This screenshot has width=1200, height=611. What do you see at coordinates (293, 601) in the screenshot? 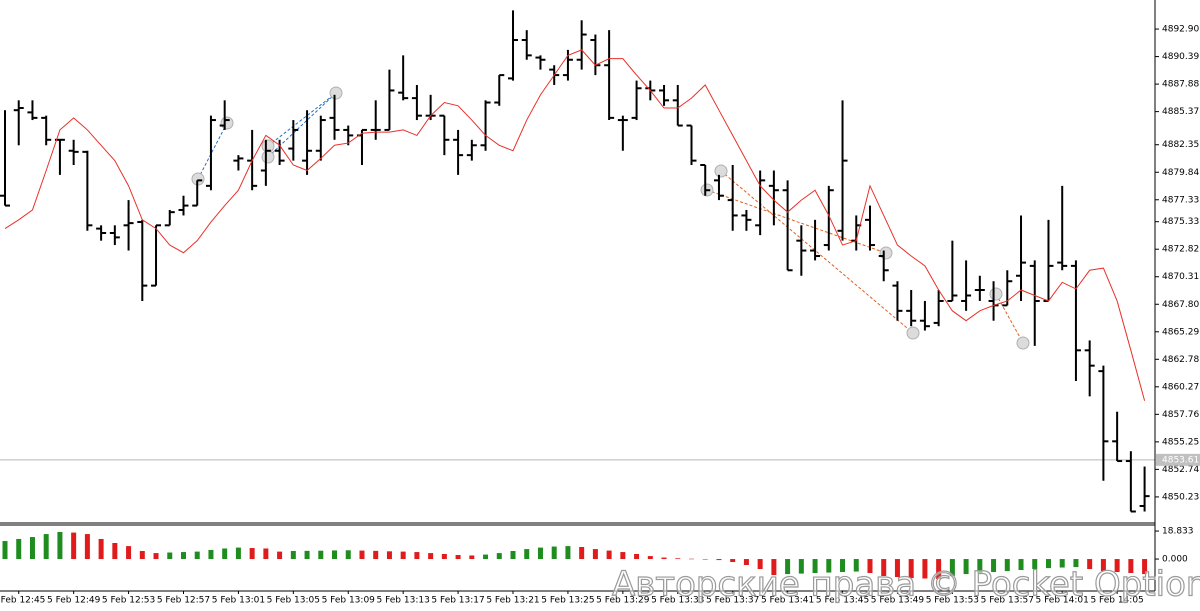
I see `x-tick-label: 5 Feb 13:05` at bounding box center [293, 601].